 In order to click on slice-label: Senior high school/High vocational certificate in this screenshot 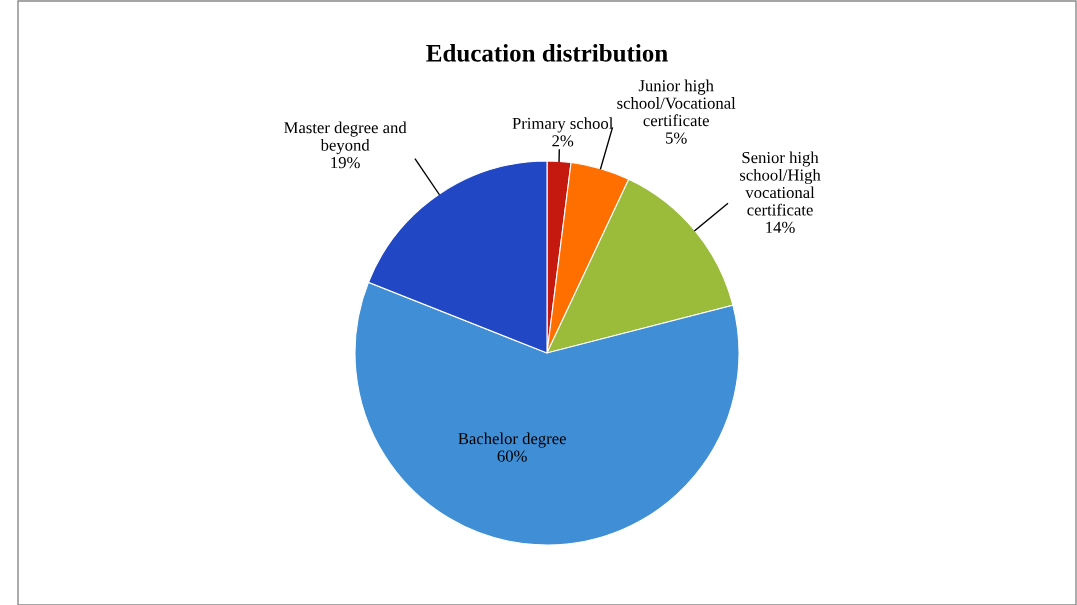, I will do `click(780, 183)`.